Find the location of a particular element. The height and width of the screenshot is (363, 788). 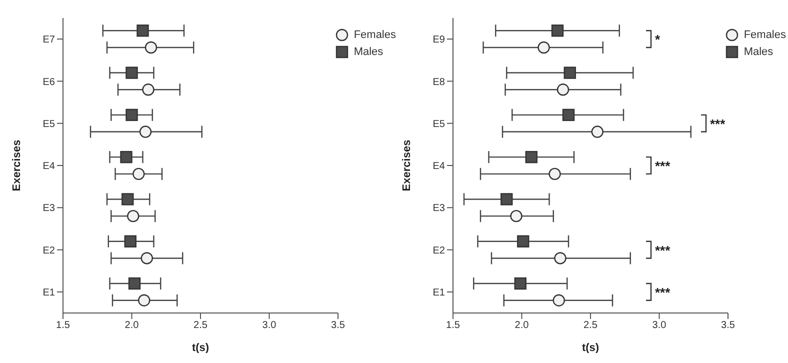

y-tick-label: E9 is located at coordinates (439, 40).